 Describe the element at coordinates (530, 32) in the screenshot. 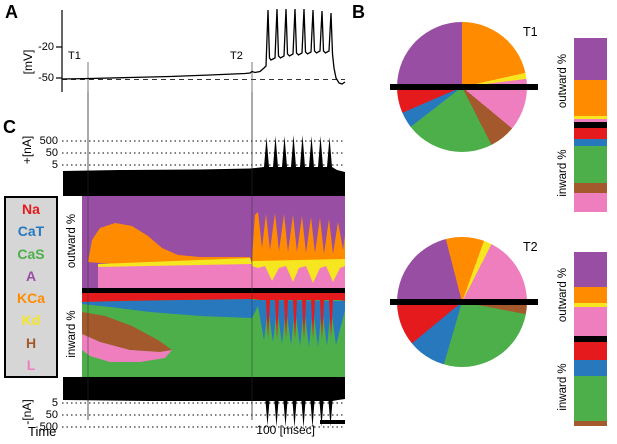

I see `pie-t1-title: T1` at that location.